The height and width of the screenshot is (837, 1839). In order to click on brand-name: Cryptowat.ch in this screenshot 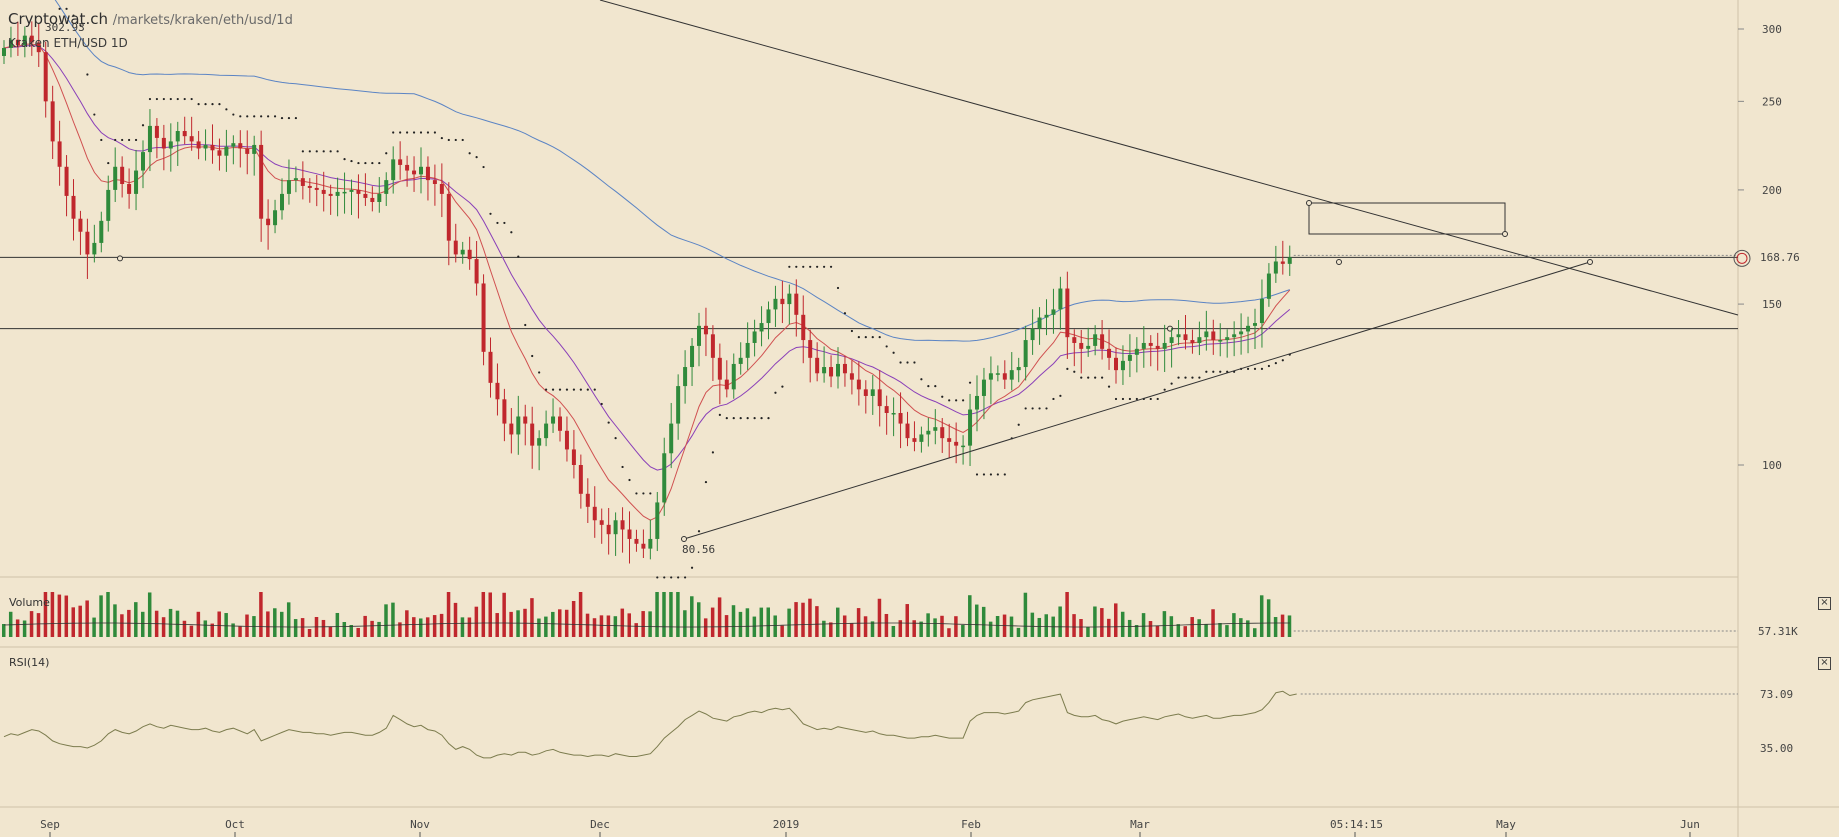, I will do `click(58, 19)`.